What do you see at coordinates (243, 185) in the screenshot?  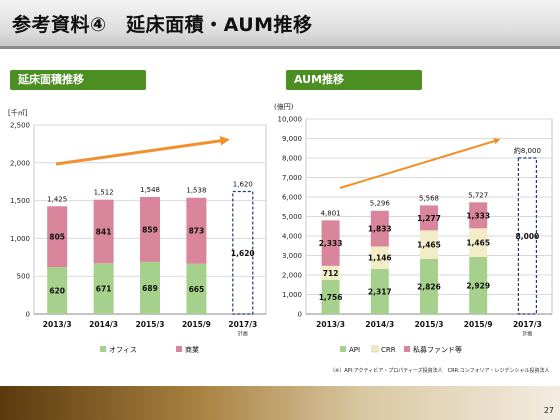 I see `total-label: 1,620` at bounding box center [243, 185].